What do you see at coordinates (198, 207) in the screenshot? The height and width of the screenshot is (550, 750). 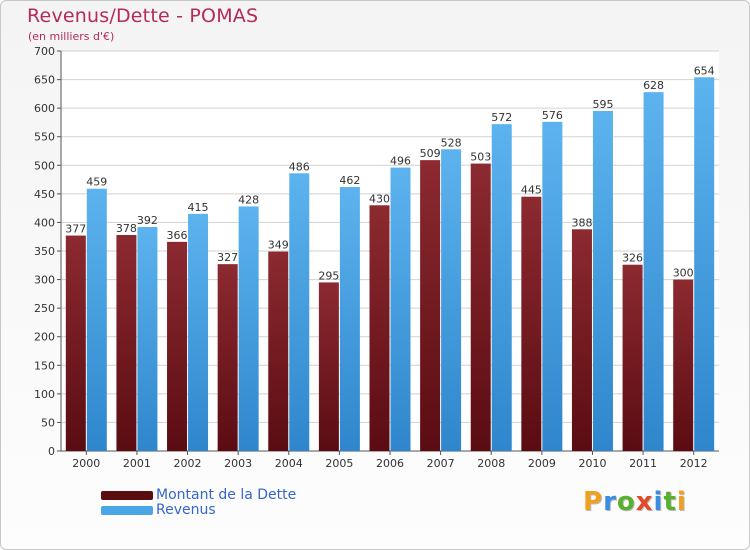 I see `data-label-revenus-2002: 415` at bounding box center [198, 207].